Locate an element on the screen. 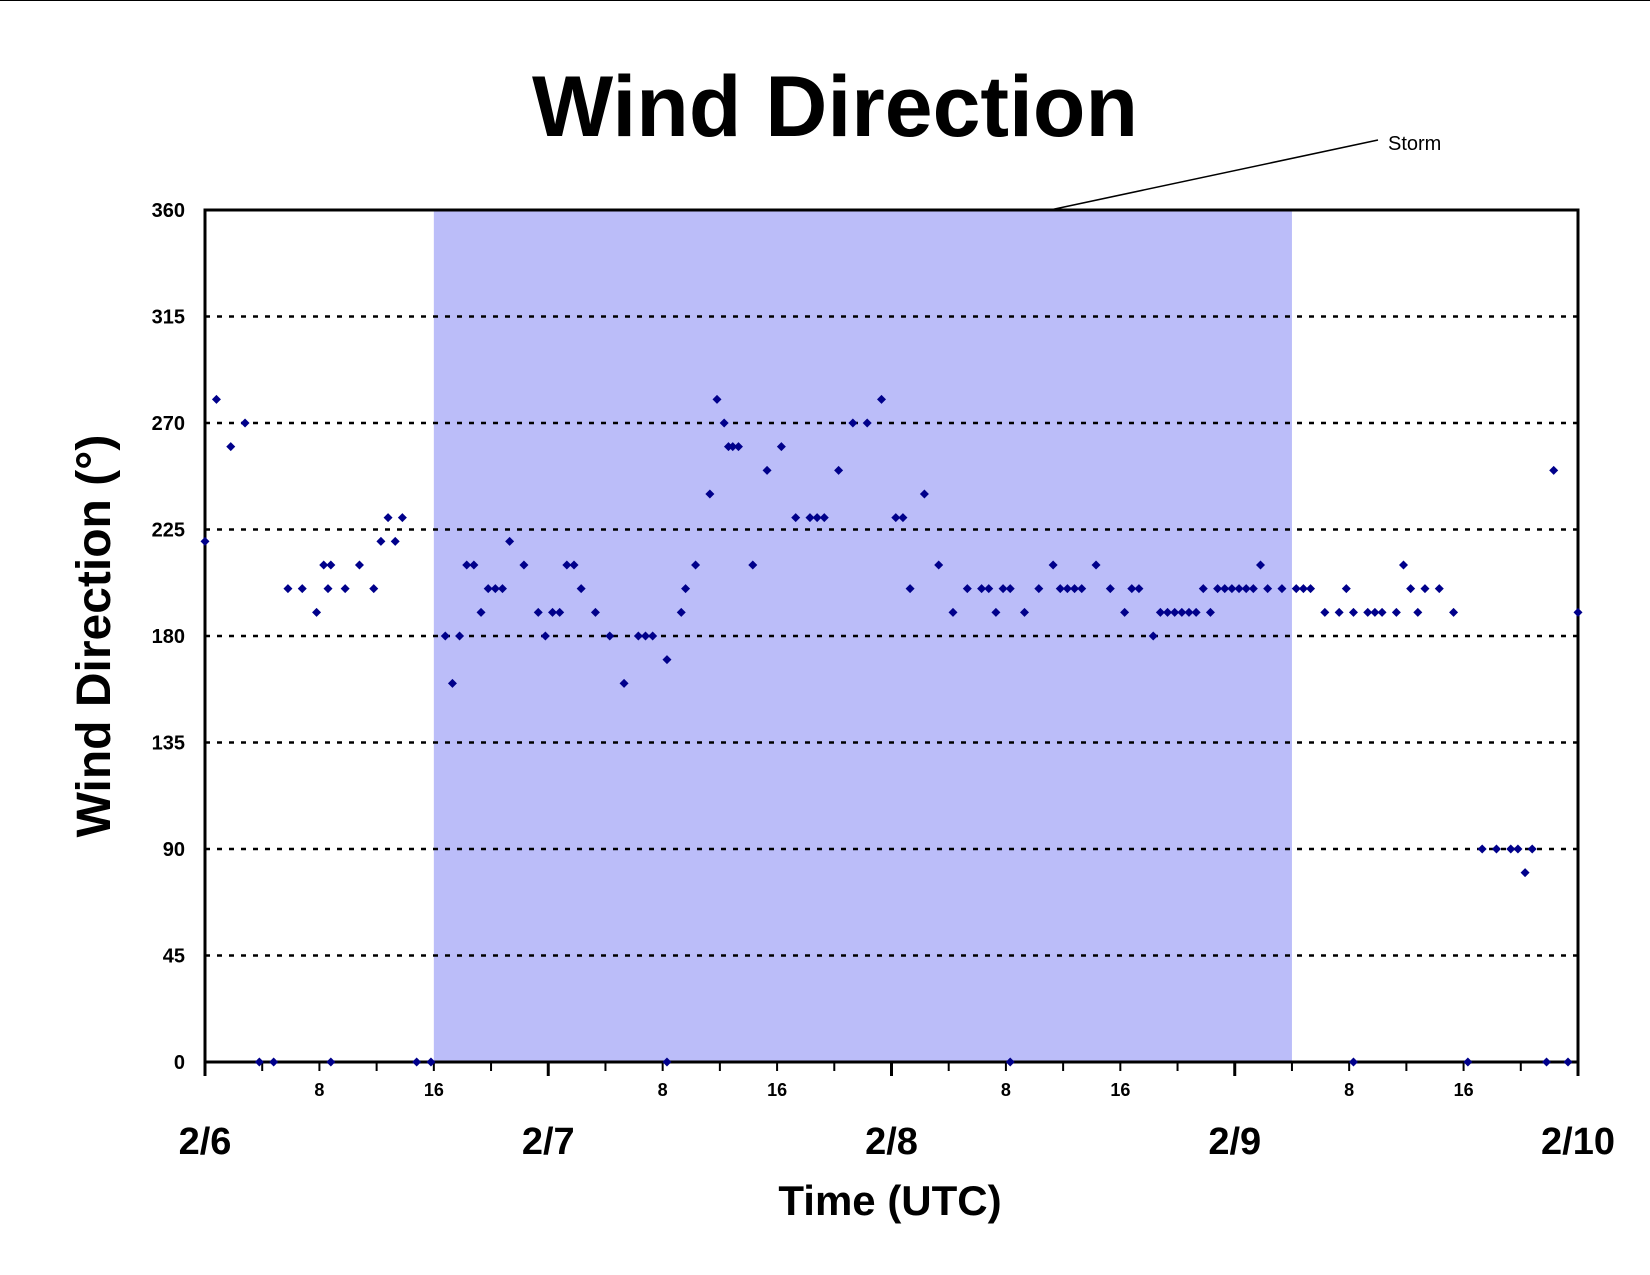 Image resolution: width=1650 pixels, height=1275 pixels. y-tick-labels: 0 45 90 135 180 225 270 315 360 is located at coordinates (168, 637).